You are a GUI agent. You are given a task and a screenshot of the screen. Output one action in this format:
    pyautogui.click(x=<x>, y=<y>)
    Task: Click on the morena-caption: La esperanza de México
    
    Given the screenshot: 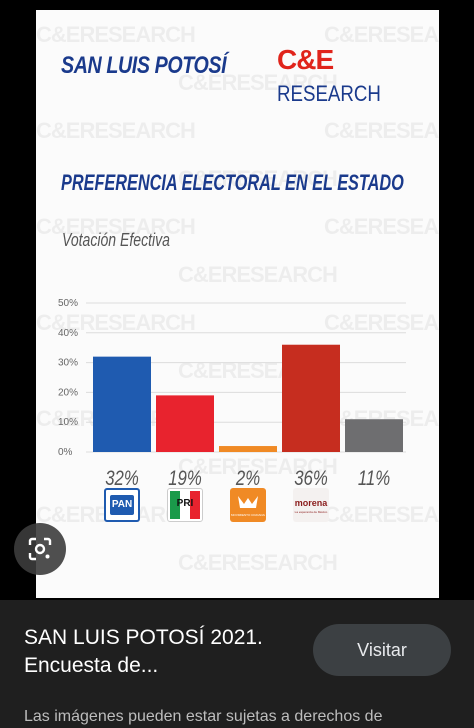 What is the action you would take?
    pyautogui.click(x=311, y=512)
    